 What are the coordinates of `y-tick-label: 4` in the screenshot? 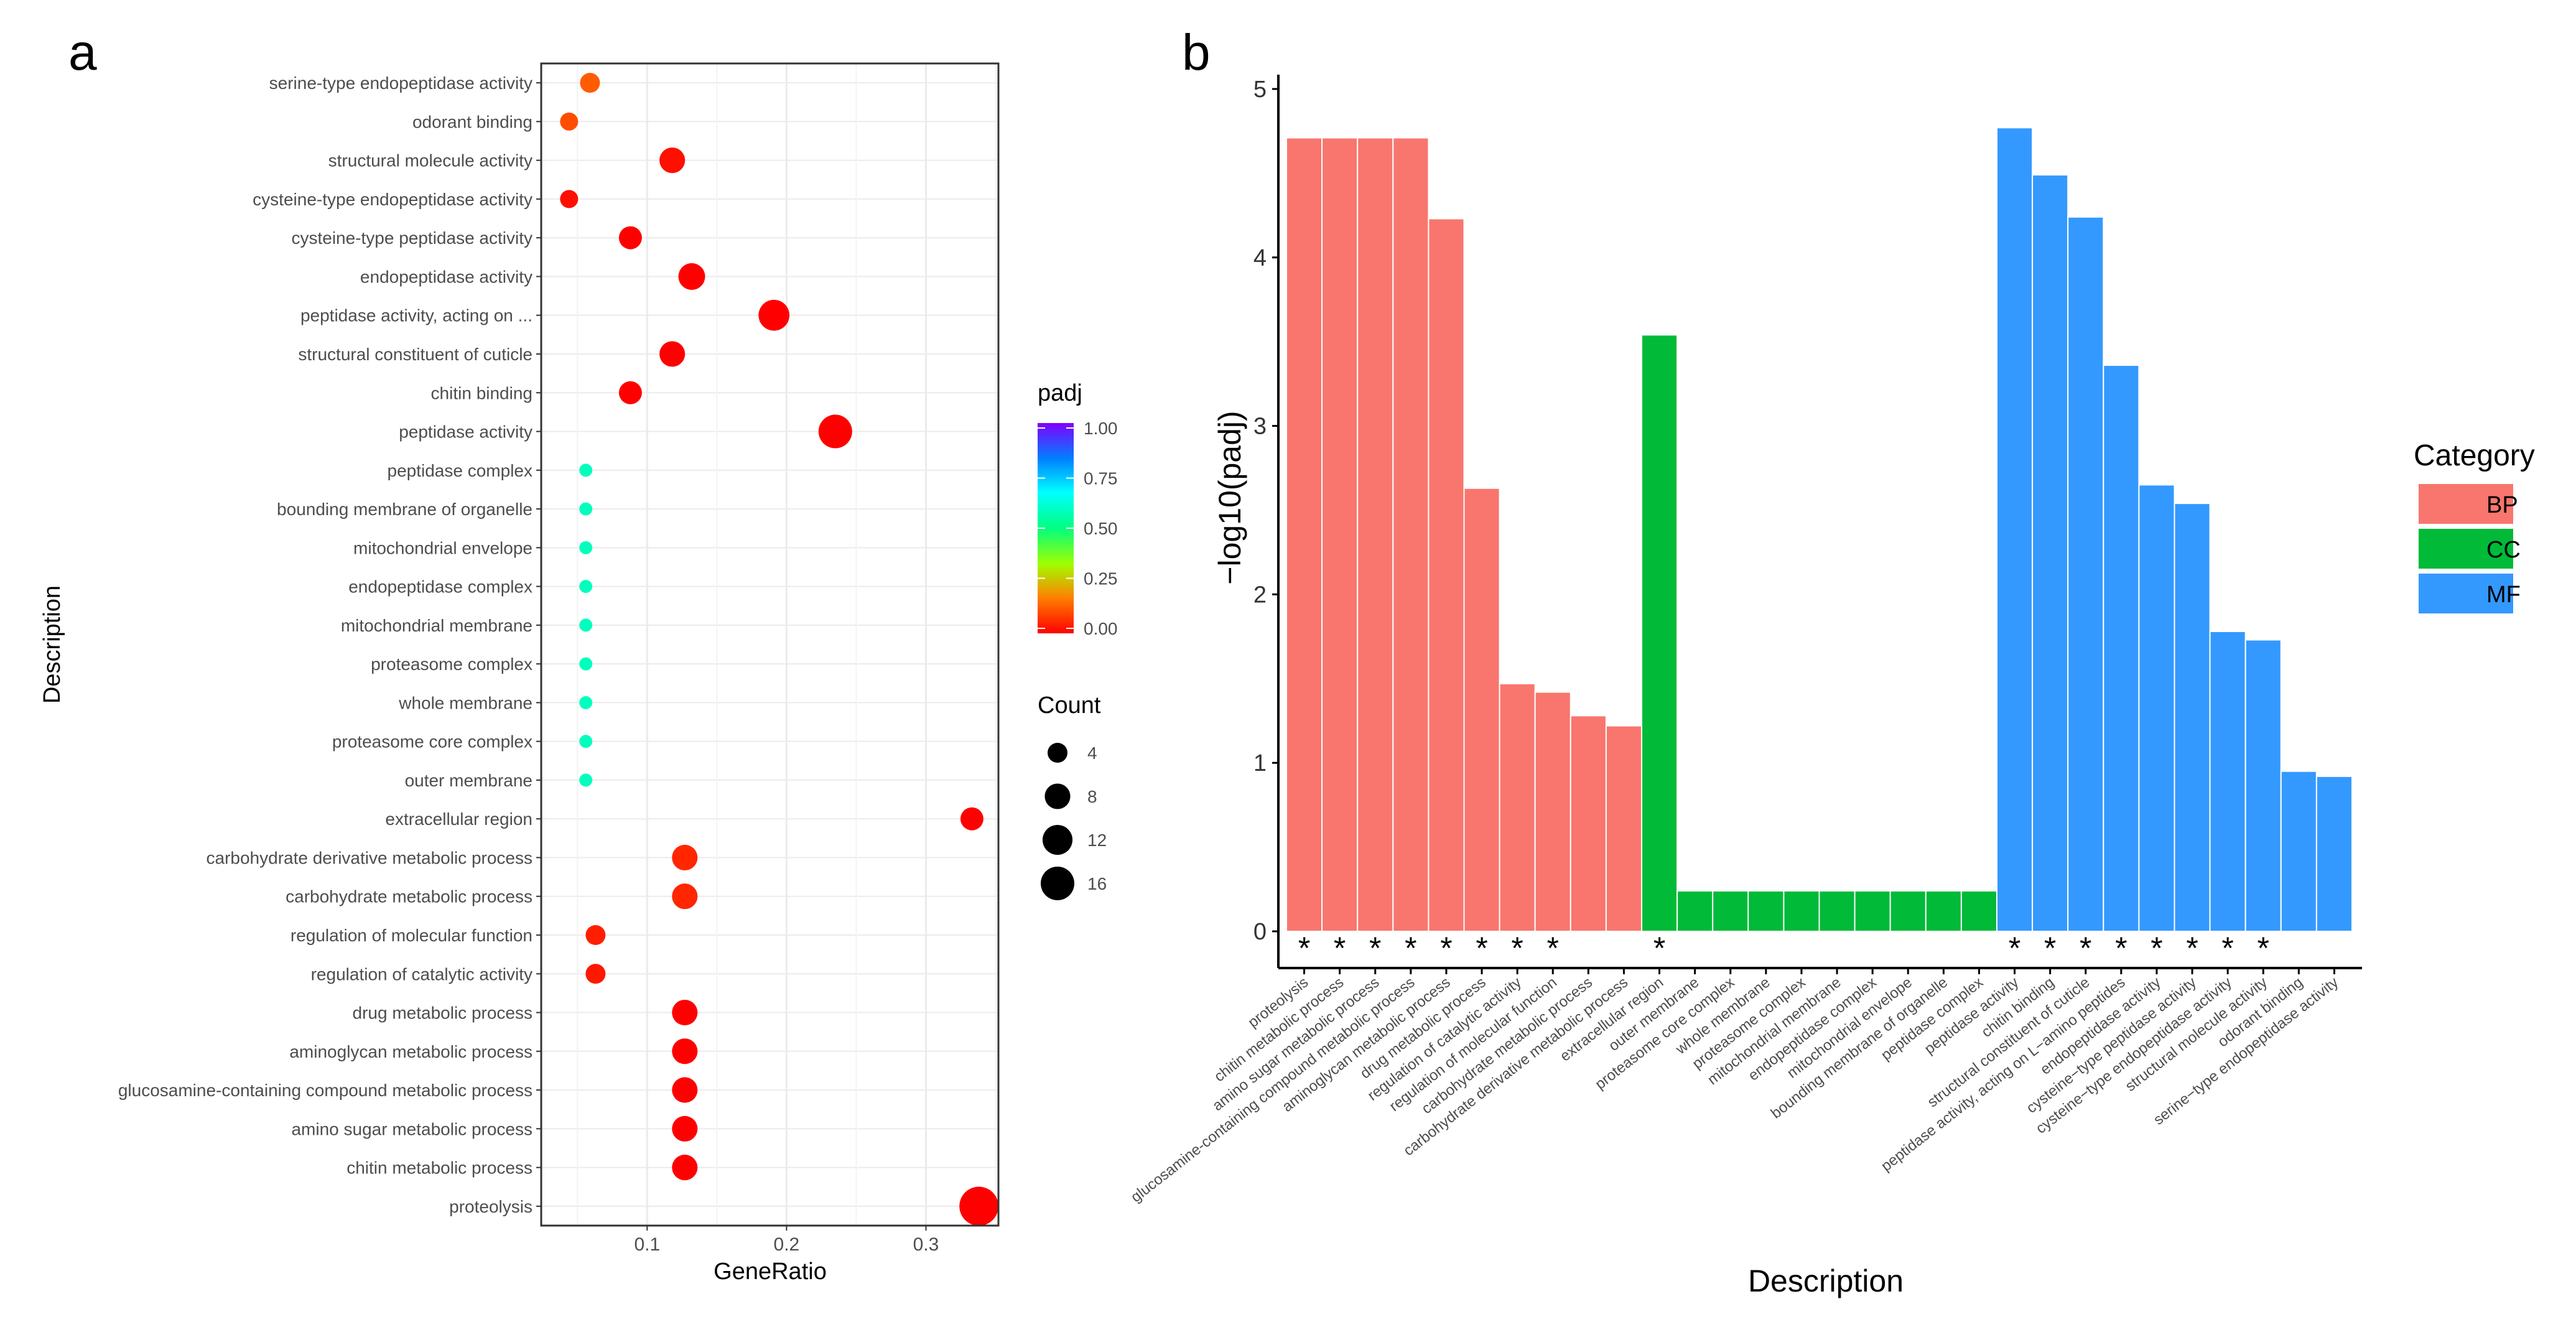 It's located at (1260, 258).